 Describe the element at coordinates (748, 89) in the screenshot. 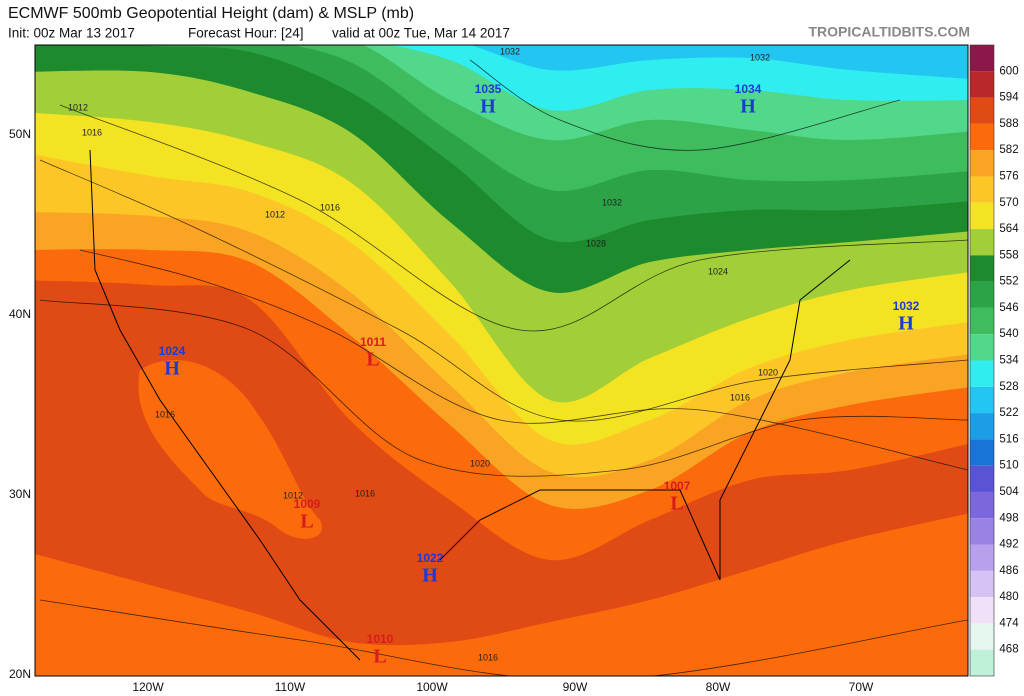

I see `center-pressure: 1034` at that location.